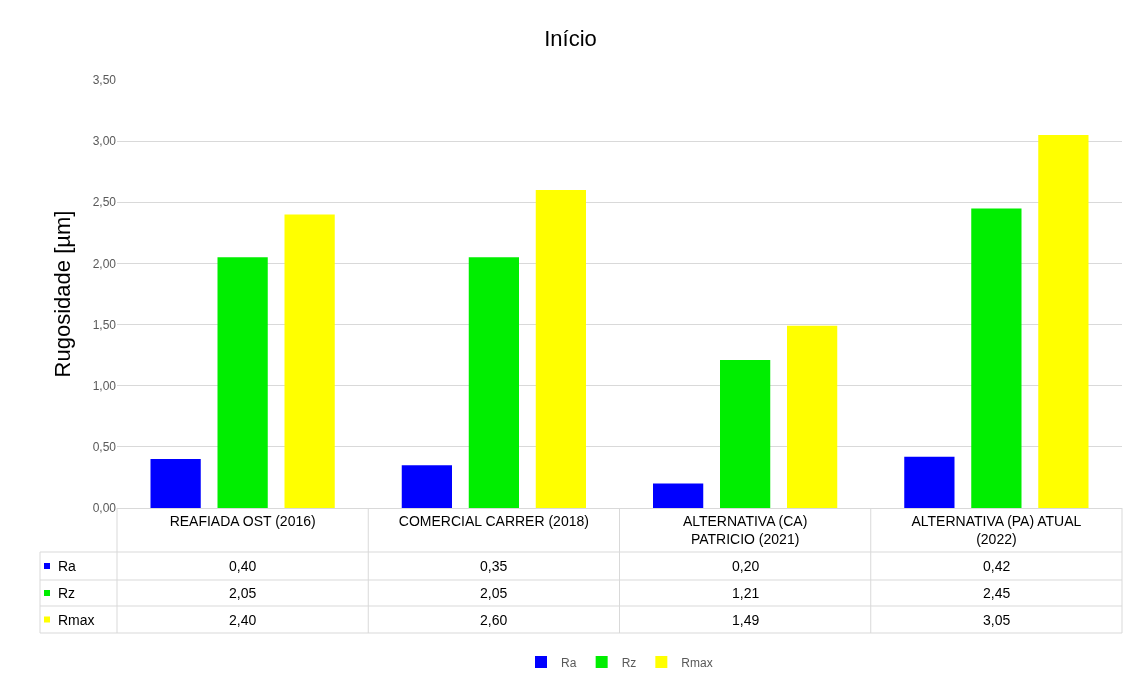 This screenshot has width=1141, height=688. What do you see at coordinates (104, 141) in the screenshot?
I see `y-tick-label: 3,00` at bounding box center [104, 141].